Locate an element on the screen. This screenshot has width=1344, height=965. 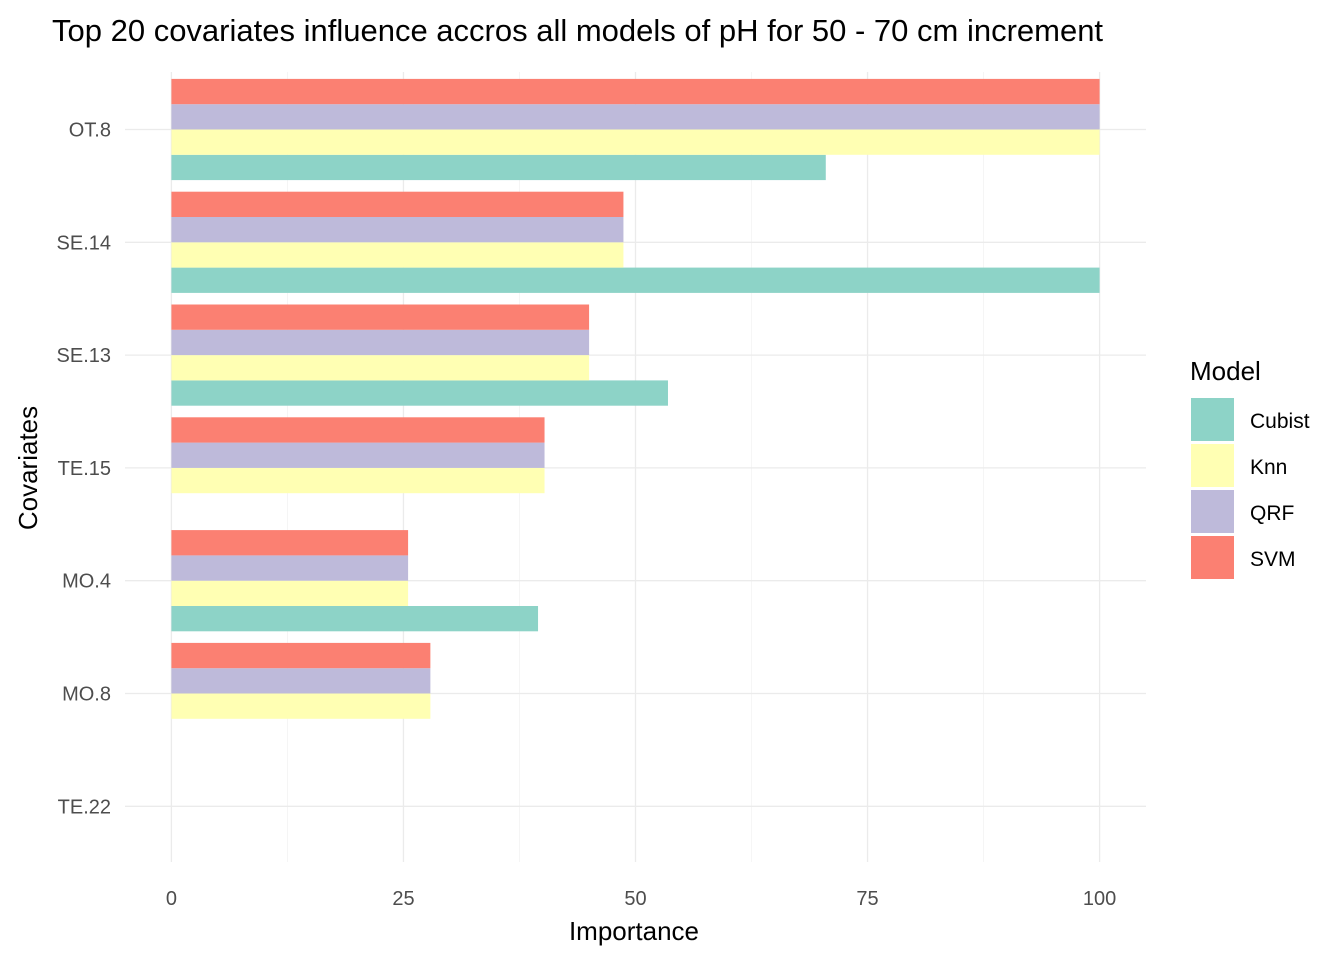
legend-label: SVM is located at coordinates (1273, 559).